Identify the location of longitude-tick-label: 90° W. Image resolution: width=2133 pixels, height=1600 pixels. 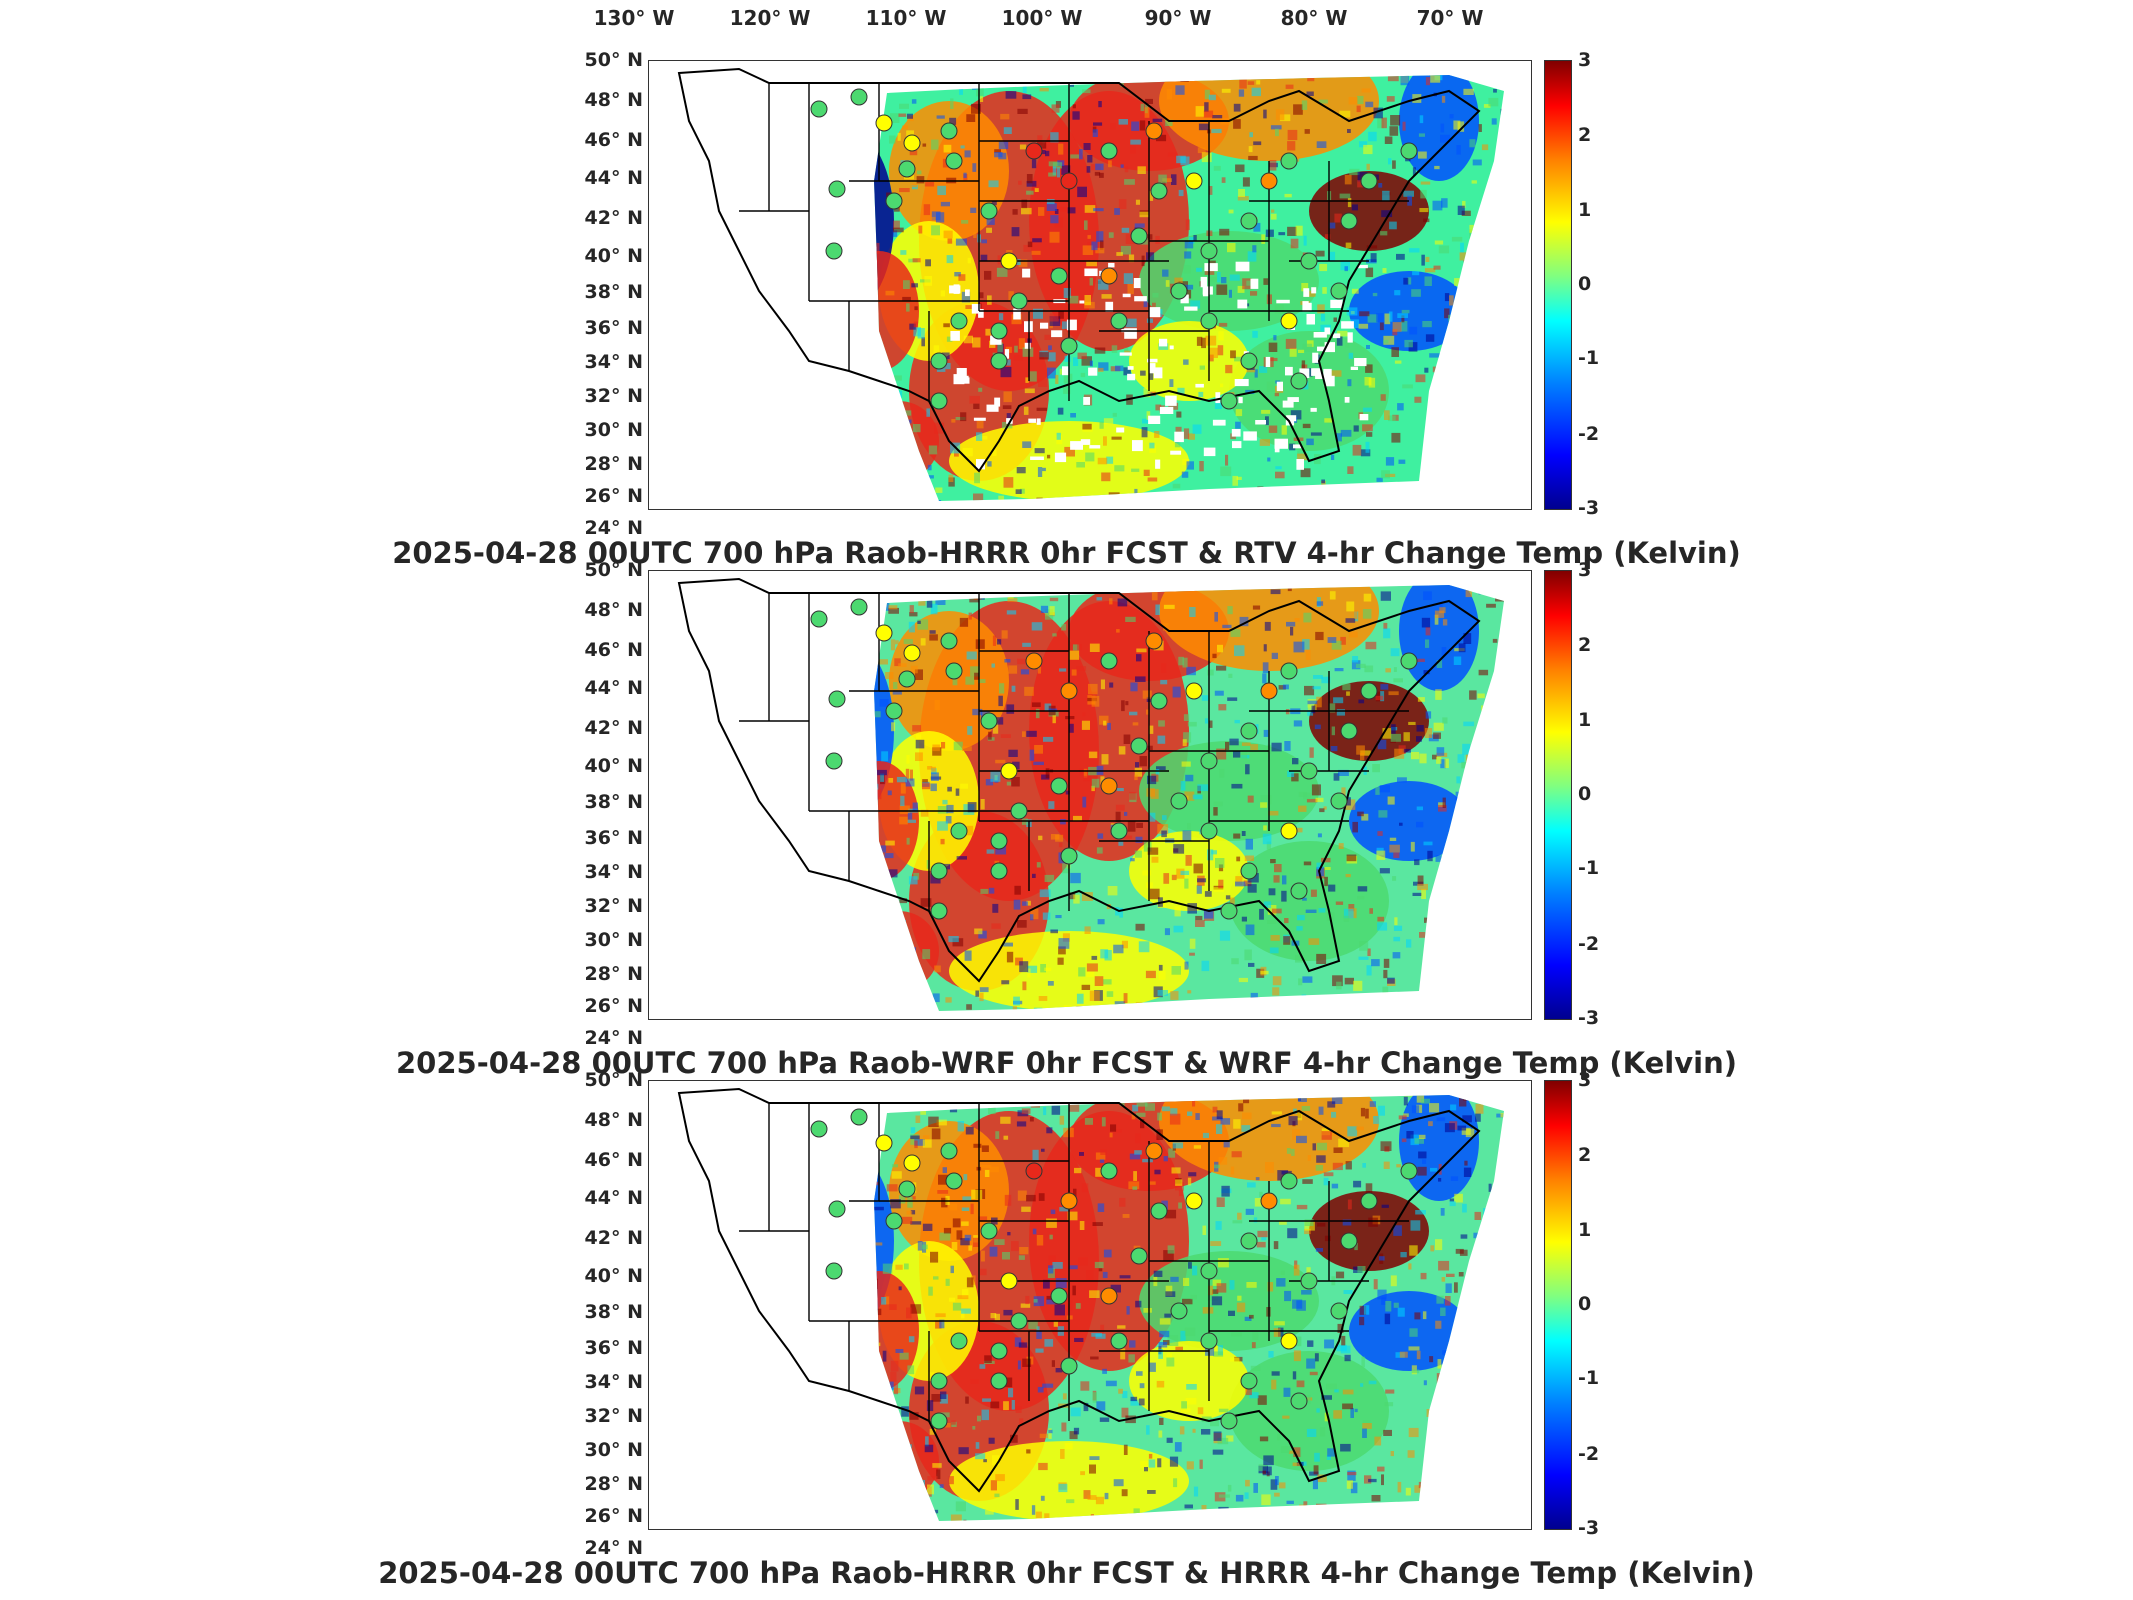
(1178, 18).